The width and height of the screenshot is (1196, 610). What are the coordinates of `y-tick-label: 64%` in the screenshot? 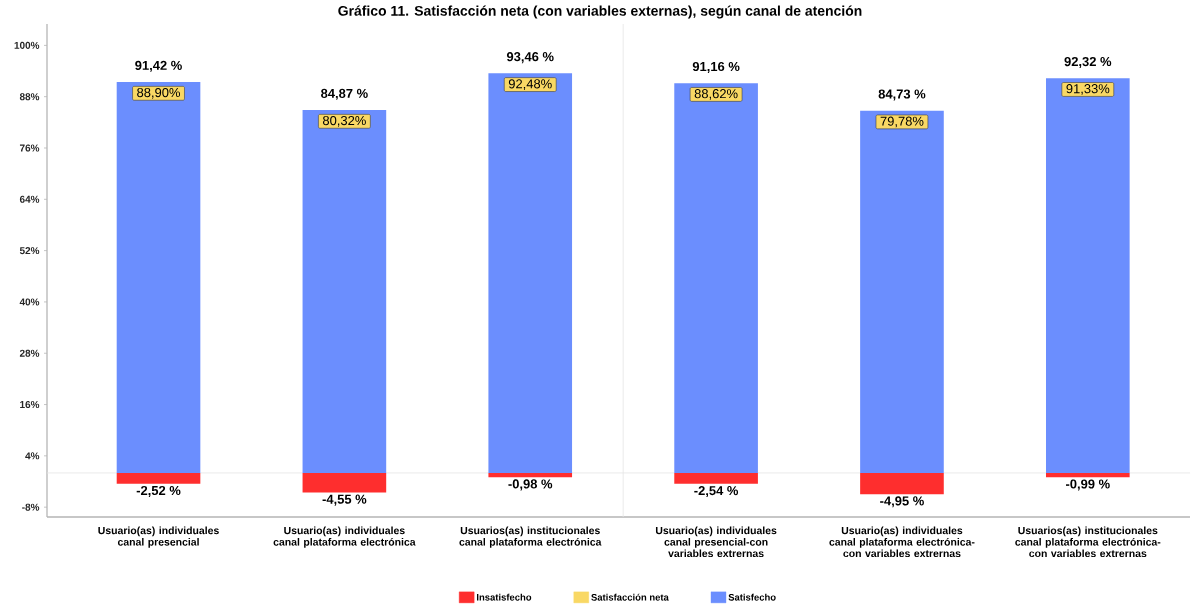 It's located at (29, 199).